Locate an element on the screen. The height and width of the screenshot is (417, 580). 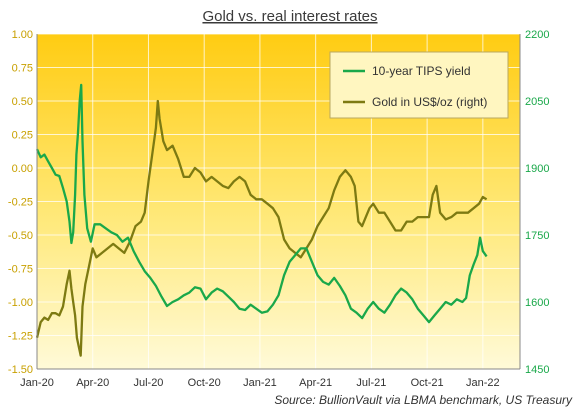
y-left-tick-label: 0.00 is located at coordinates (22, 169).